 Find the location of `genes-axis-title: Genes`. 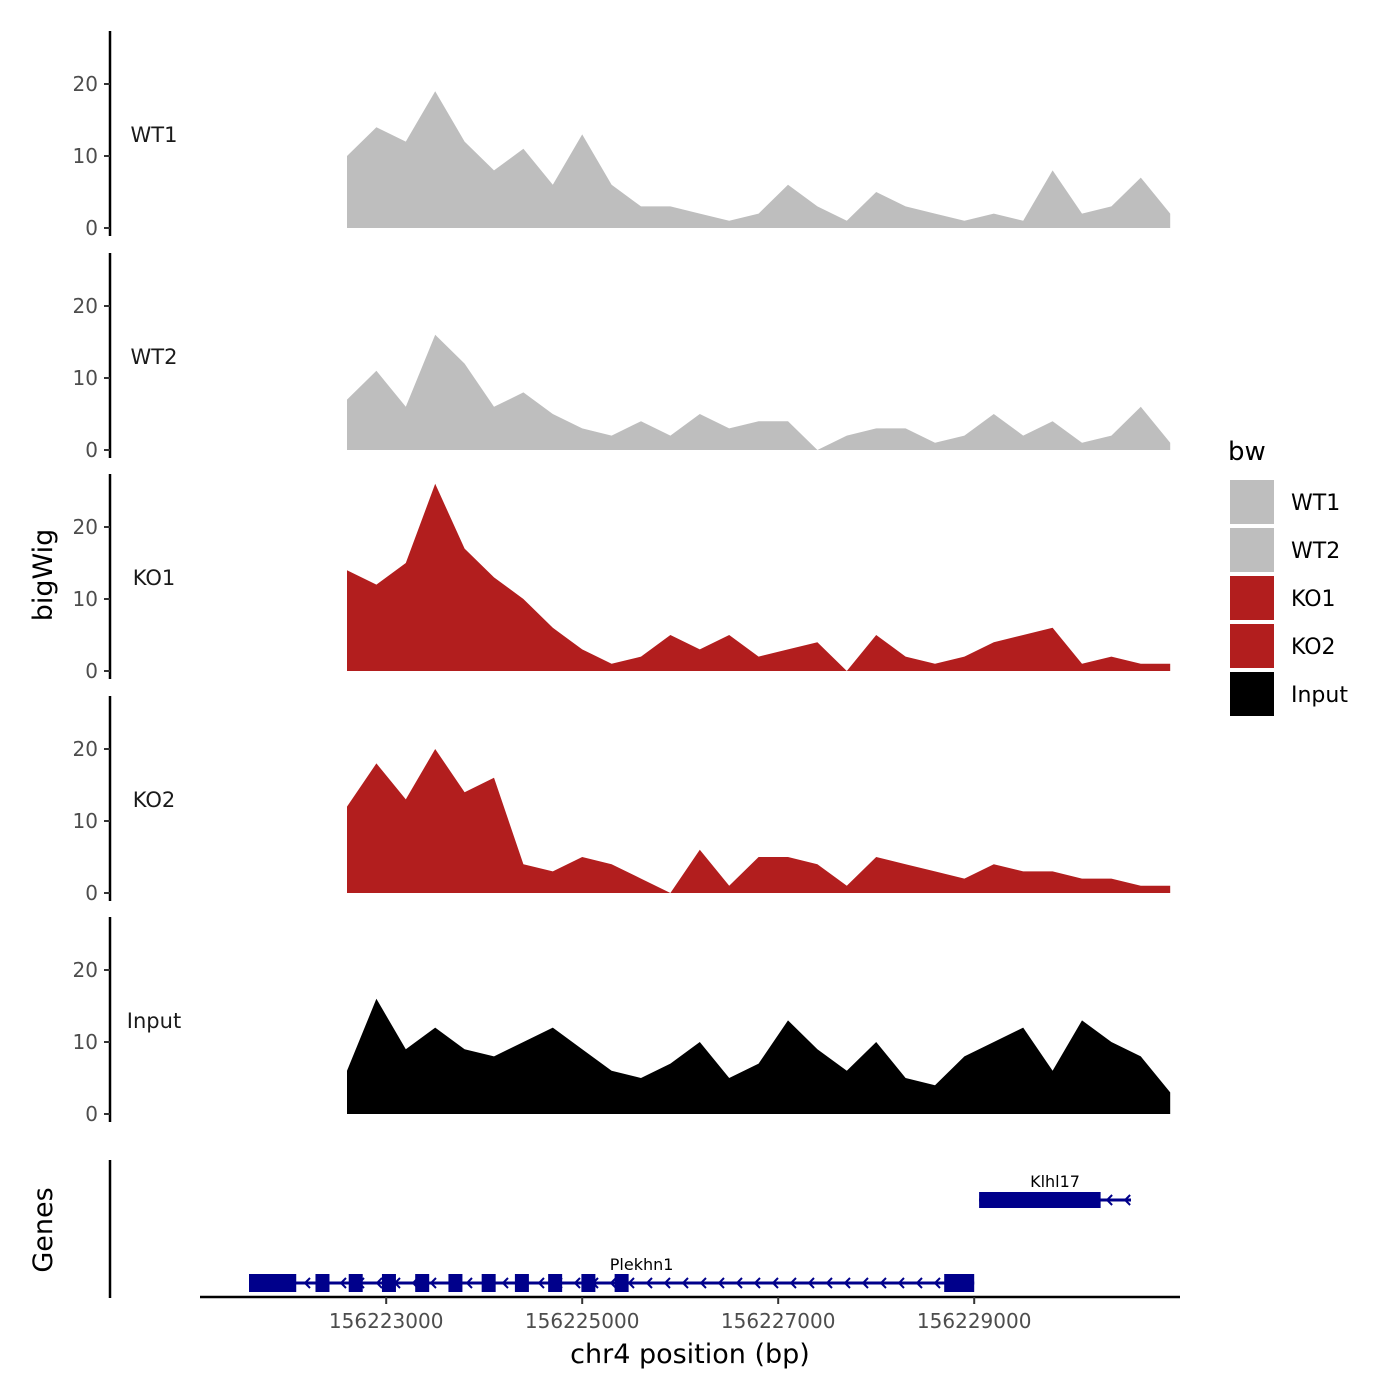

genes-axis-title: Genes is located at coordinates (43, 1229).